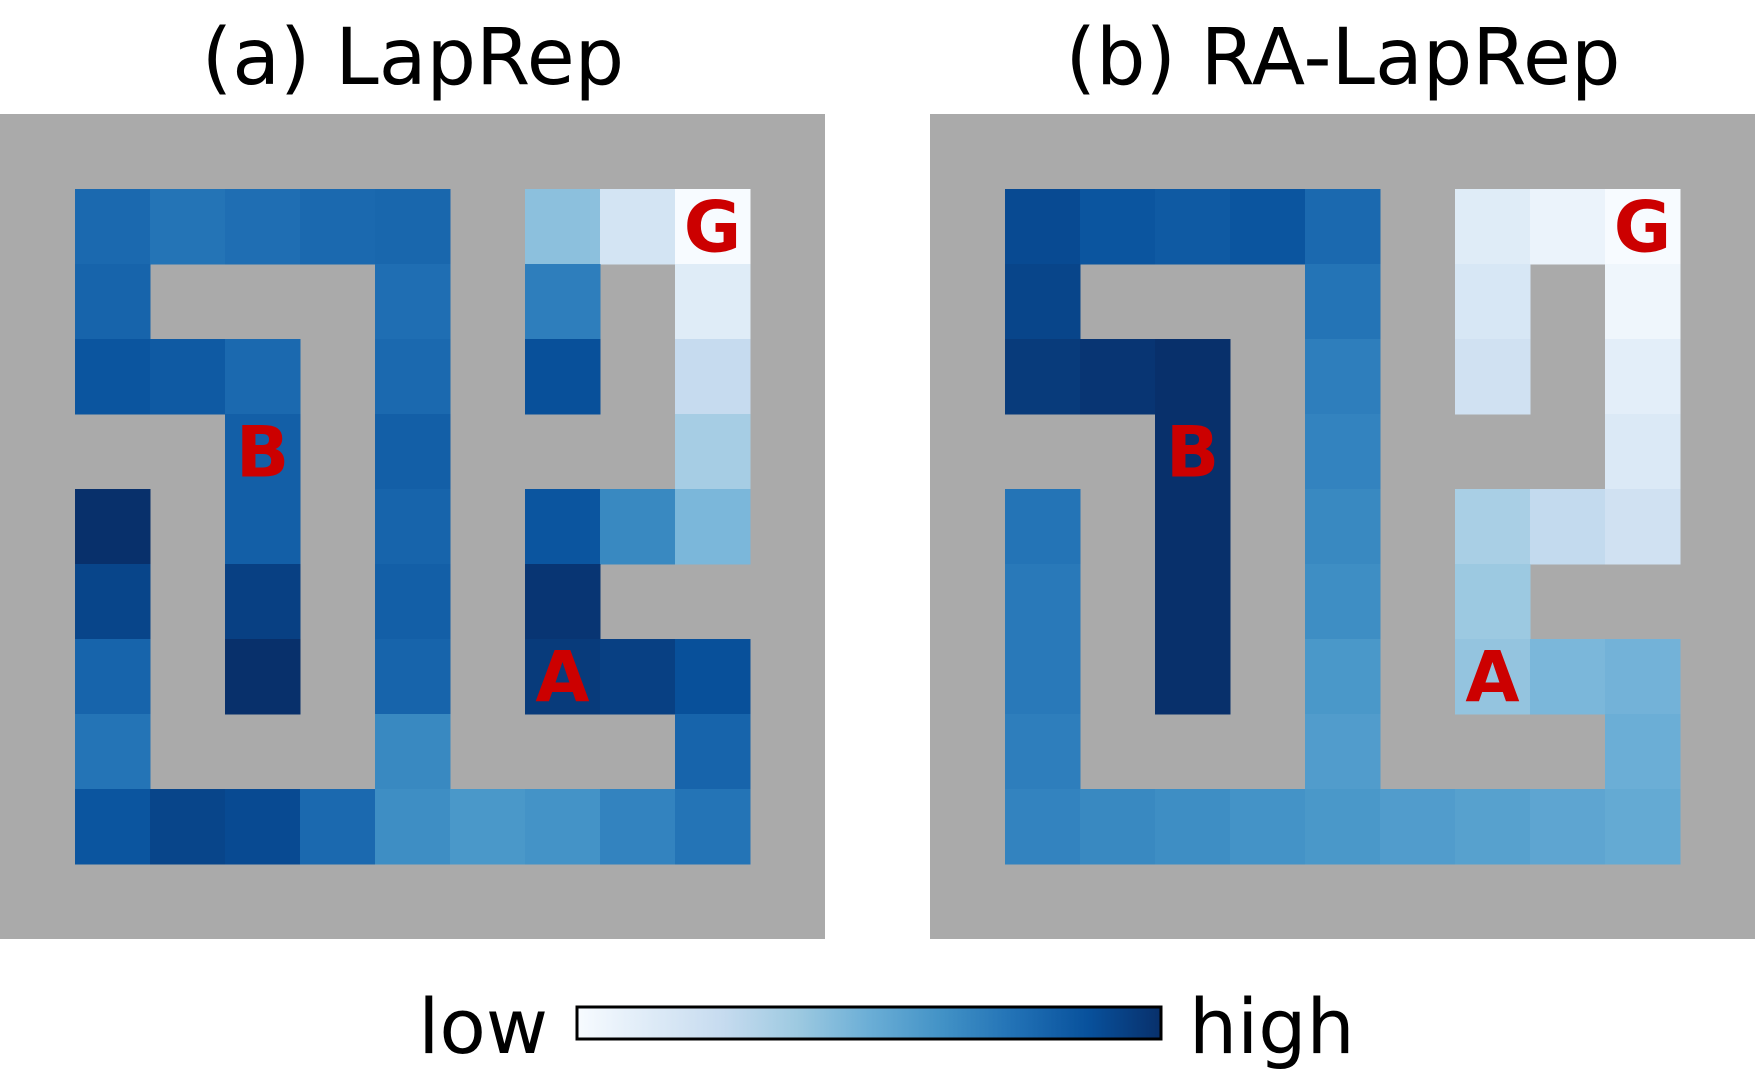 The width and height of the screenshot is (1757, 1071). What do you see at coordinates (1343, 58) in the screenshot?
I see `panel-title-ra-laprep: (b) RA-LapRep` at bounding box center [1343, 58].